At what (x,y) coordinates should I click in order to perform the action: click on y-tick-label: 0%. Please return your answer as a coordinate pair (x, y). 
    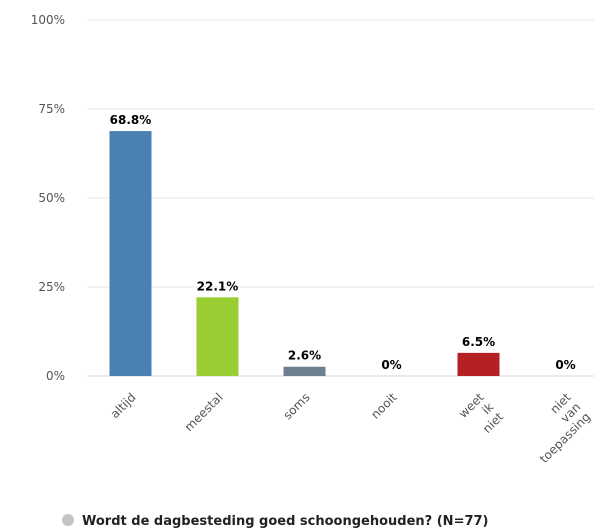
    Looking at the image, I should click on (55, 376).